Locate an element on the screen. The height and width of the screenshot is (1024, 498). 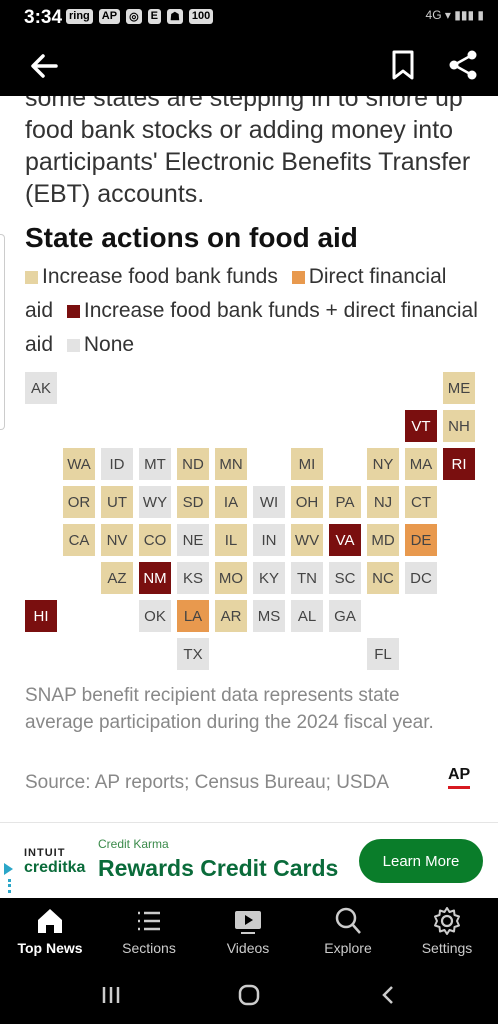
state-tile-sd: SD is located at coordinates (193, 502).